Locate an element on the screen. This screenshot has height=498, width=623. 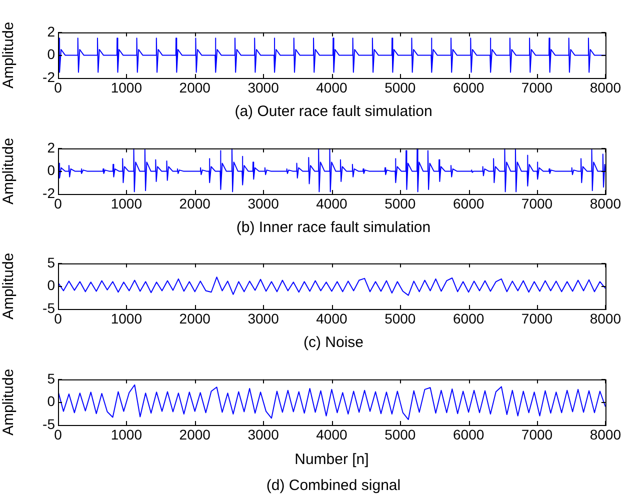
x-axis-title: Number [n] is located at coordinates (331, 459).